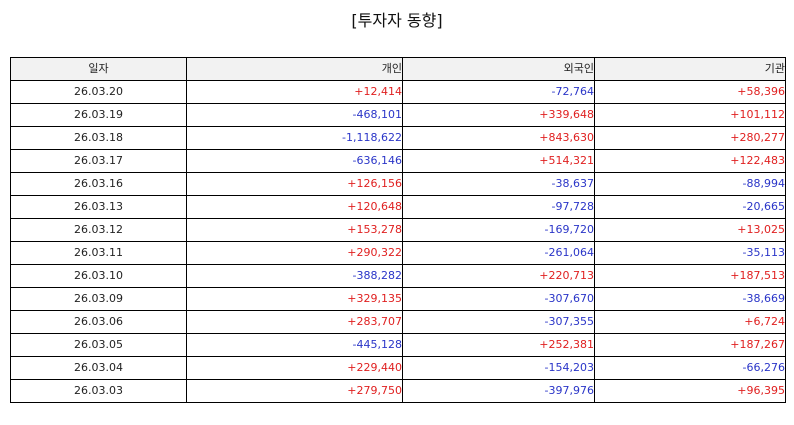 The height and width of the screenshot is (425, 794). What do you see at coordinates (294, 299) in the screenshot?
I see `cell-individual: +329,135` at bounding box center [294, 299].